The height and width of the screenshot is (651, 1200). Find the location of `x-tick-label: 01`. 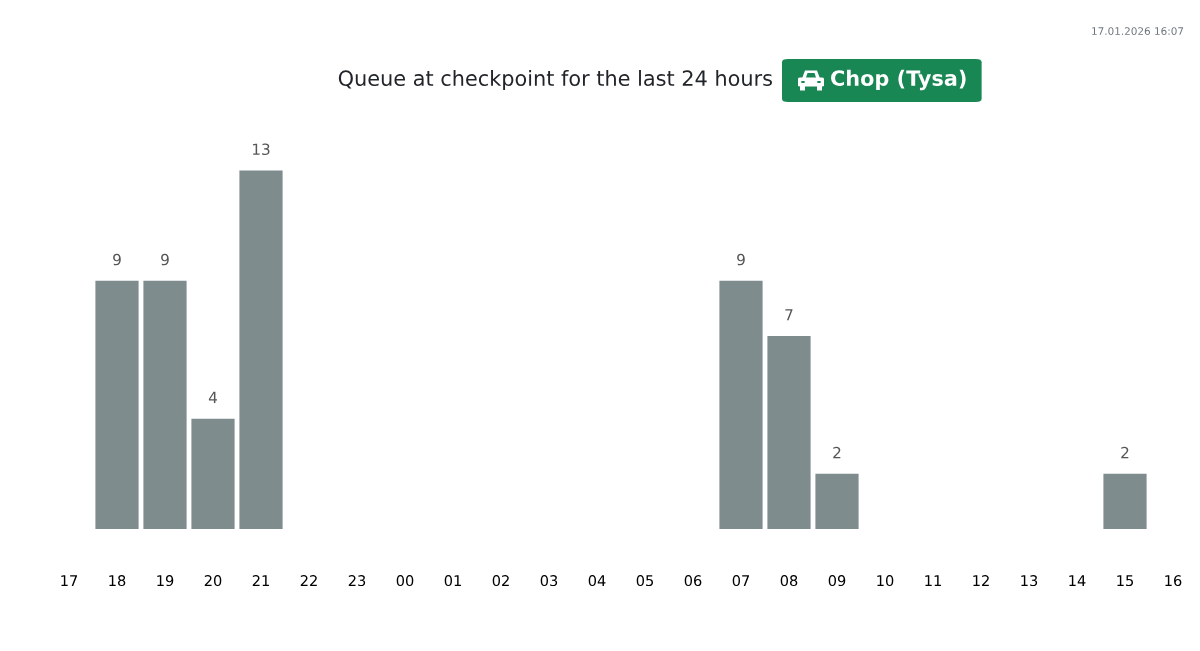

x-tick-label: 01 is located at coordinates (452, 581).